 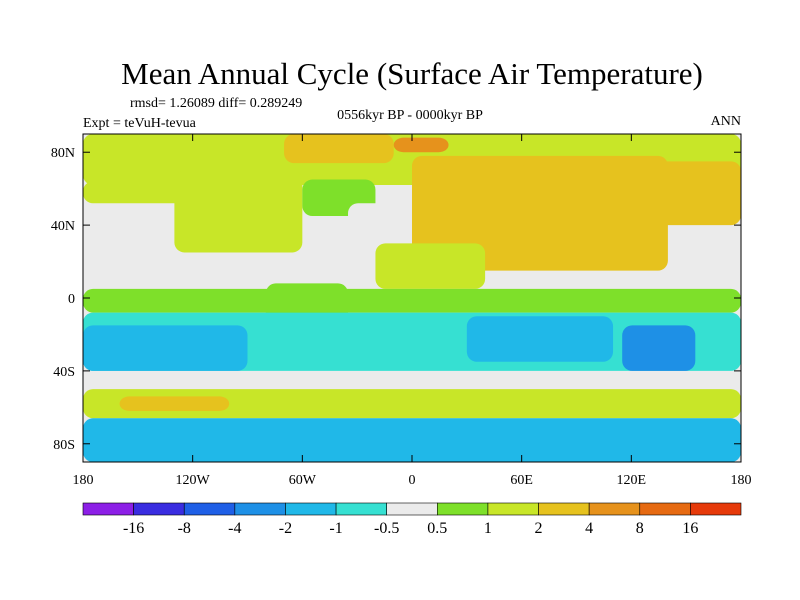 What do you see at coordinates (410, 115) in the screenshot?
I see `period-label: 0556kyr BP - 0000kyr BP` at bounding box center [410, 115].